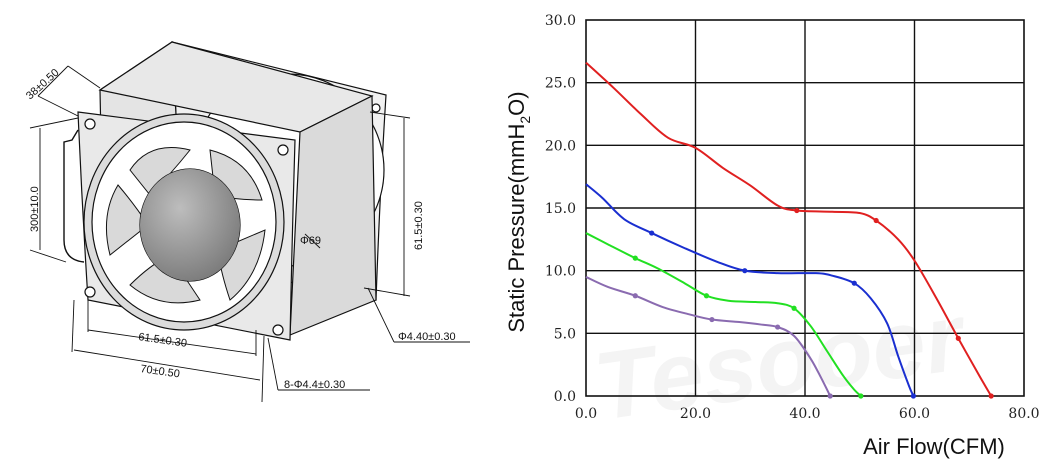 The height and width of the screenshot is (460, 1064). Describe the element at coordinates (934, 446) in the screenshot. I see `x-axis-label: Air Flow(CFM)` at that location.